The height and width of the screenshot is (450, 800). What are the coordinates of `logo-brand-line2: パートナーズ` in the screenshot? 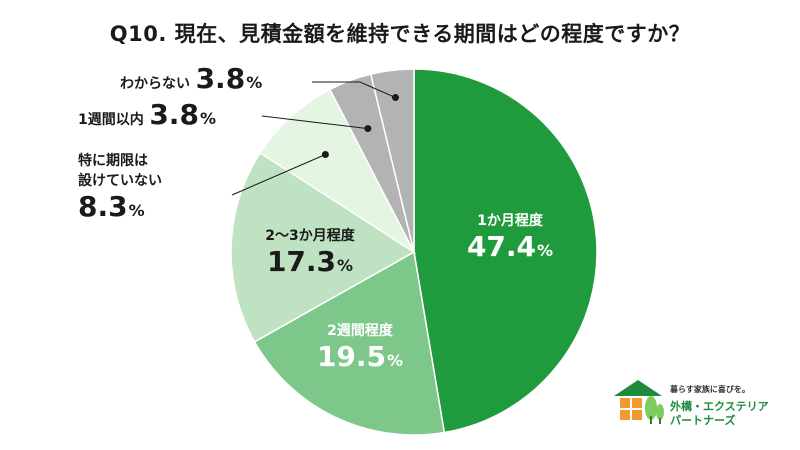 It's located at (703, 420).